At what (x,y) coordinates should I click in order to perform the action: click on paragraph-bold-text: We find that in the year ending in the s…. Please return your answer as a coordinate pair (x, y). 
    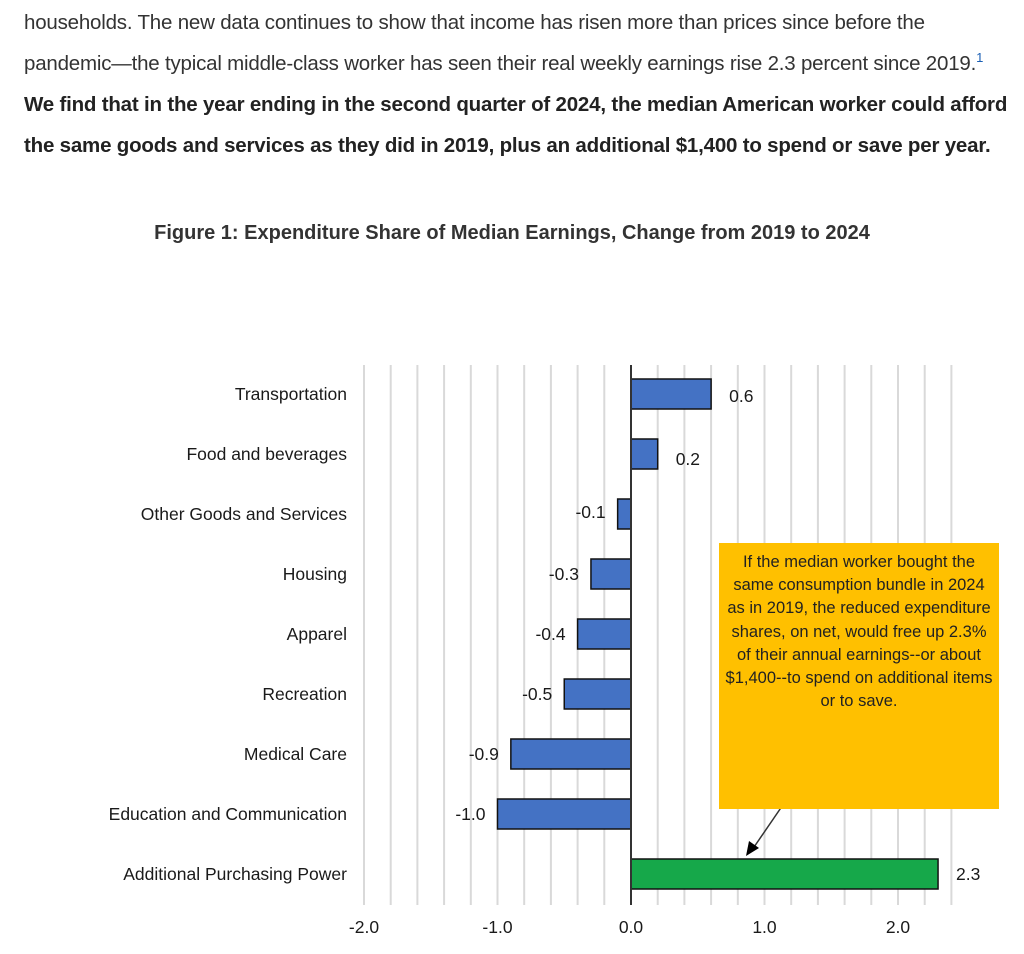
    Looking at the image, I should click on (516, 125).